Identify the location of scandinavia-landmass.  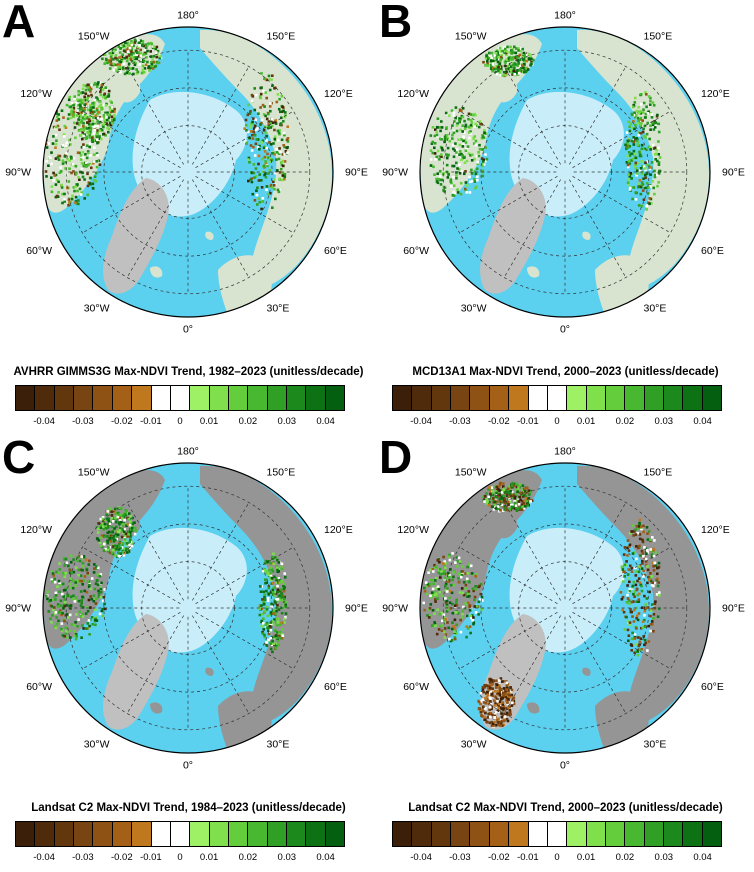
(622, 722).